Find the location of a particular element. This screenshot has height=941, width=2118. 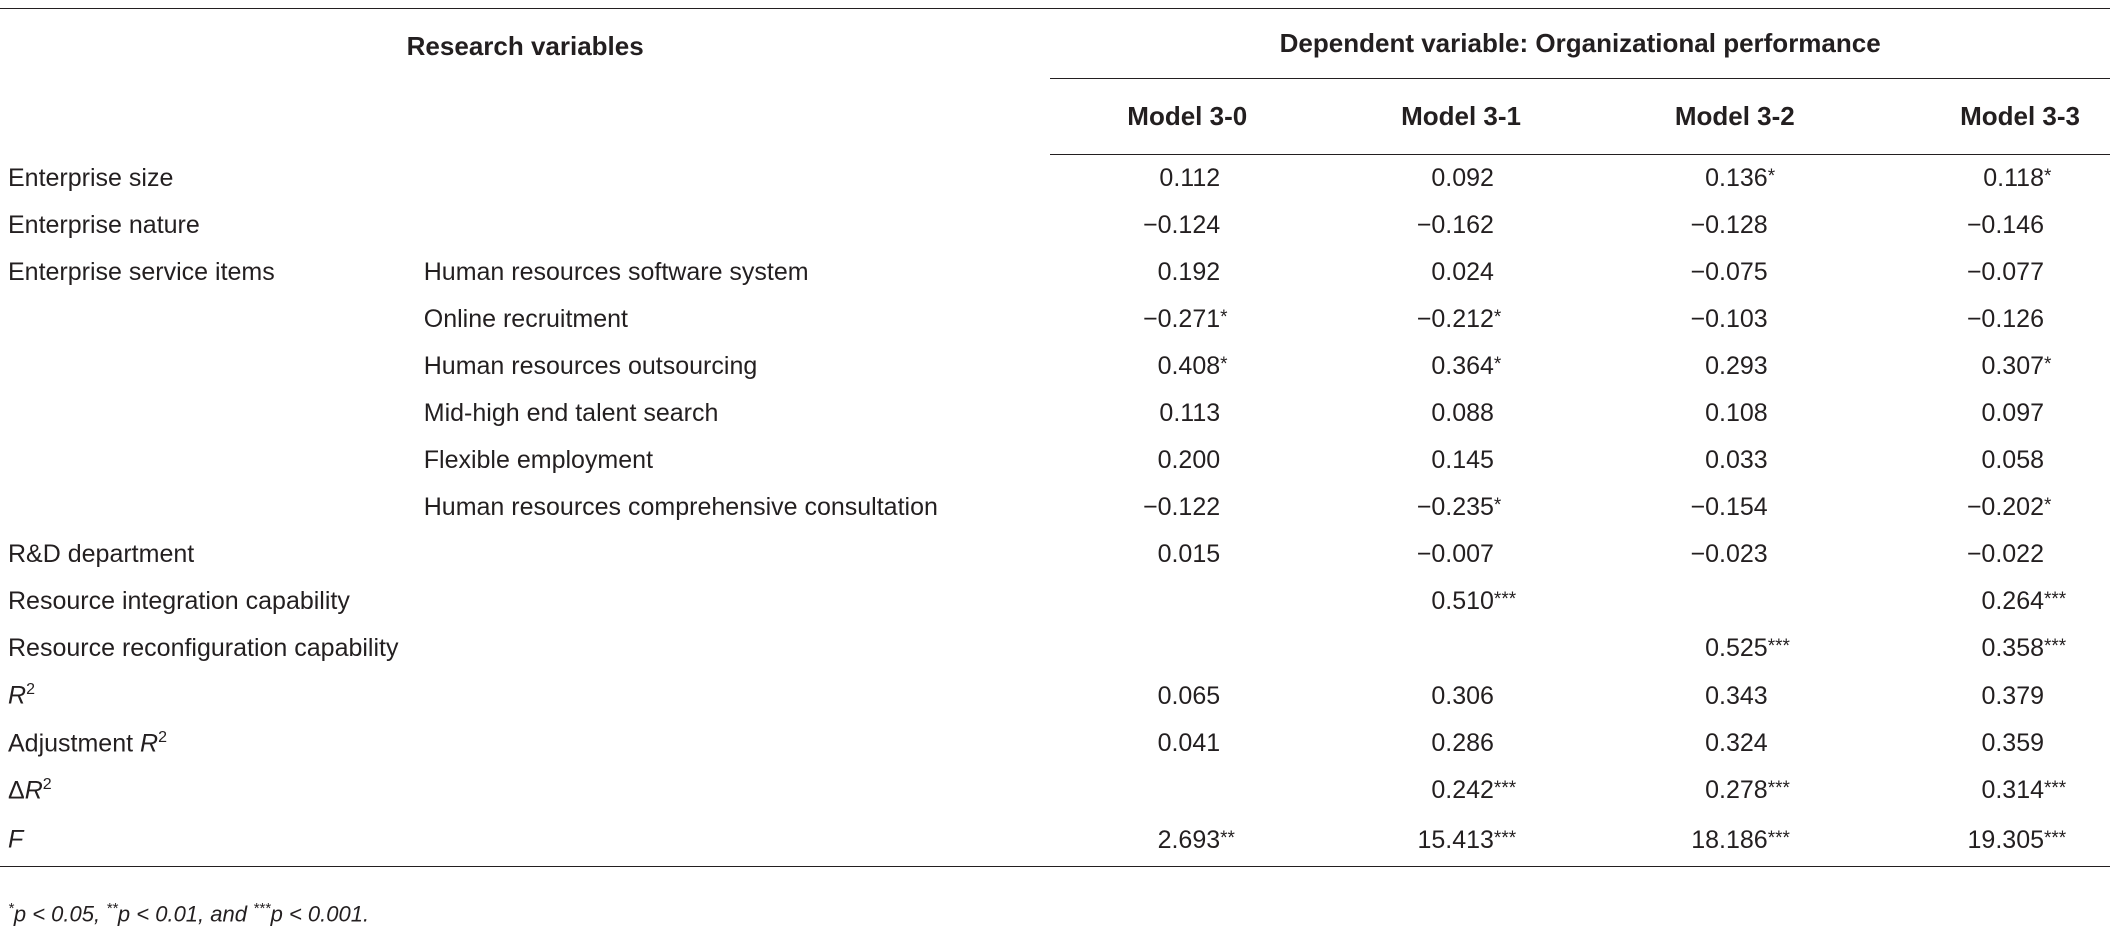

value-number: 0.024 is located at coordinates (1462, 271).